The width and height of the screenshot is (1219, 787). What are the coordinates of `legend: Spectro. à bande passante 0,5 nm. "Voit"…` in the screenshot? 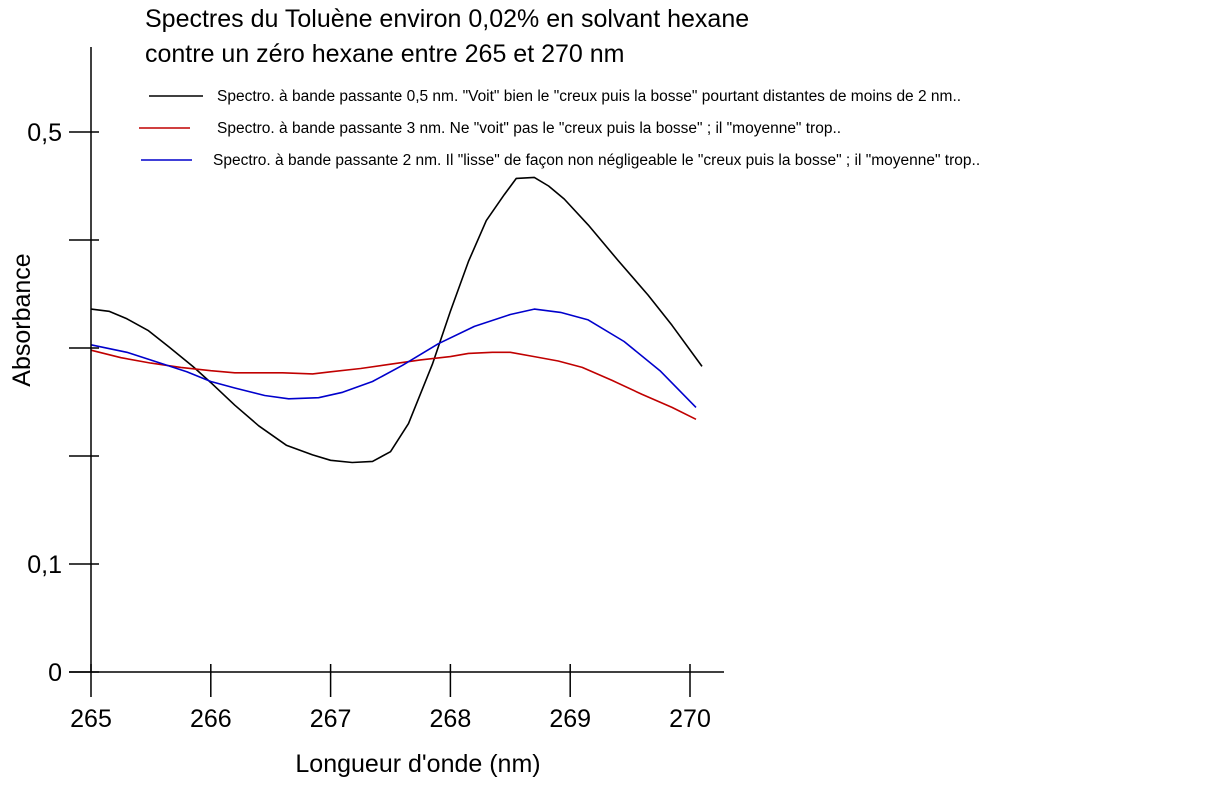 It's located at (559, 128).